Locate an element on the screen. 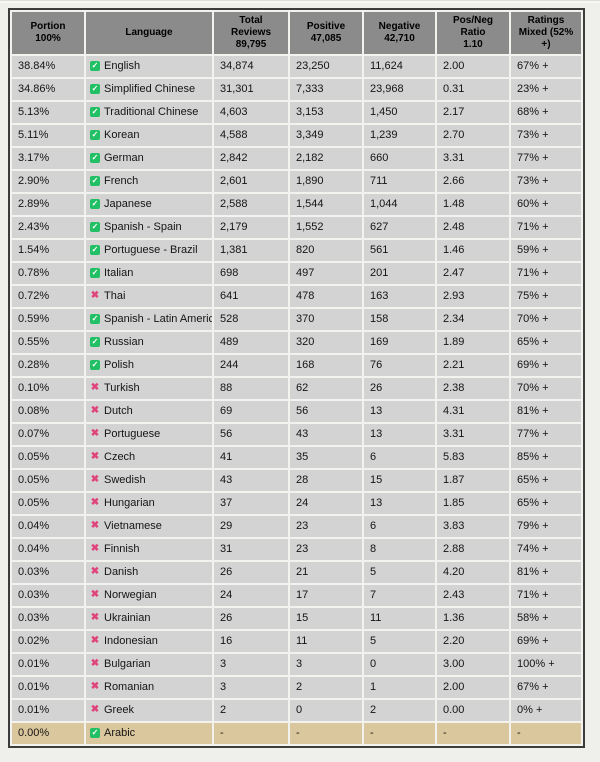  pos-neg-ratio-cell: 2.43 is located at coordinates (473, 595).